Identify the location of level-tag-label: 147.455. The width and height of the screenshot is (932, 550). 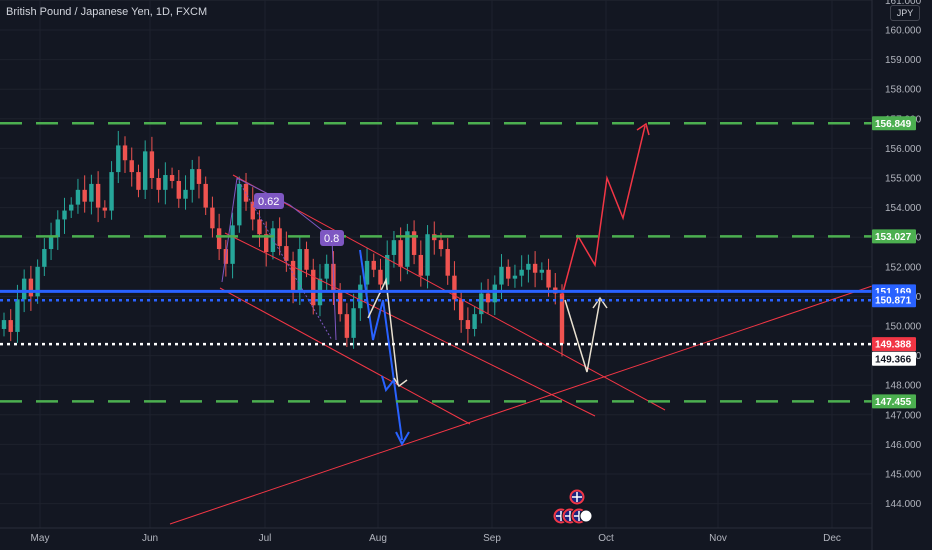
(893, 402).